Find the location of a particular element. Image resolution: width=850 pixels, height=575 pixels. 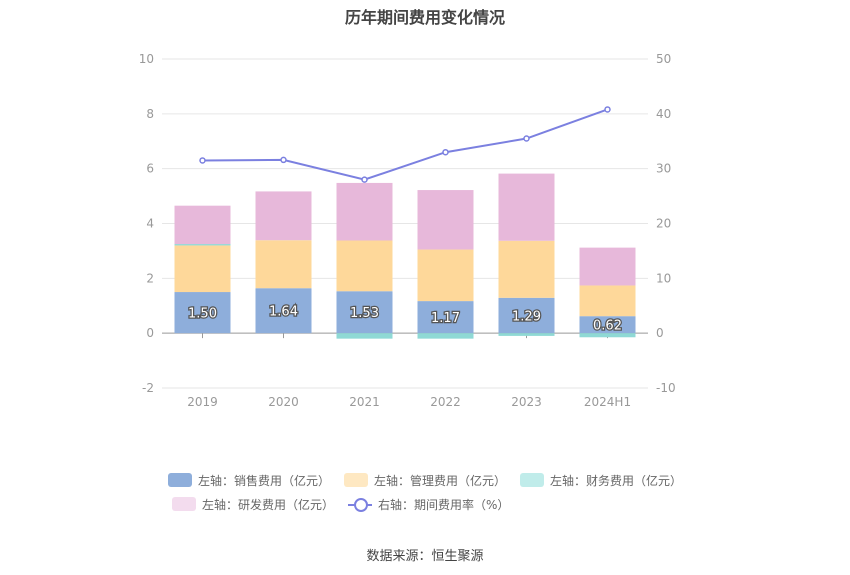

bar-segment-s2-2021 is located at coordinates (364, 336).